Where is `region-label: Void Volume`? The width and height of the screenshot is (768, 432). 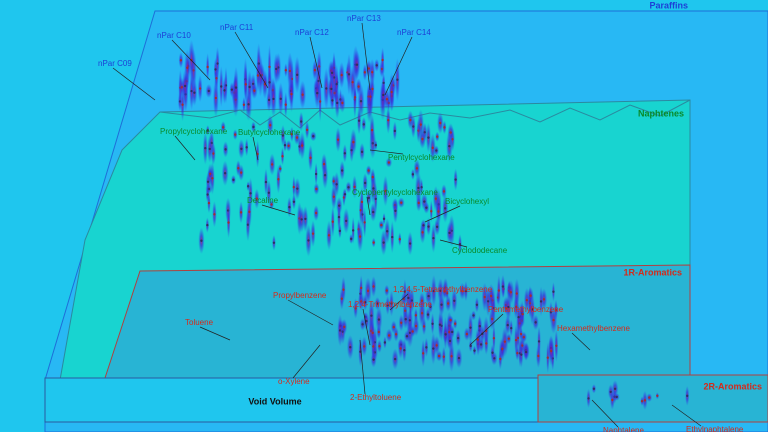 region-label: Void Volume is located at coordinates (274, 401).